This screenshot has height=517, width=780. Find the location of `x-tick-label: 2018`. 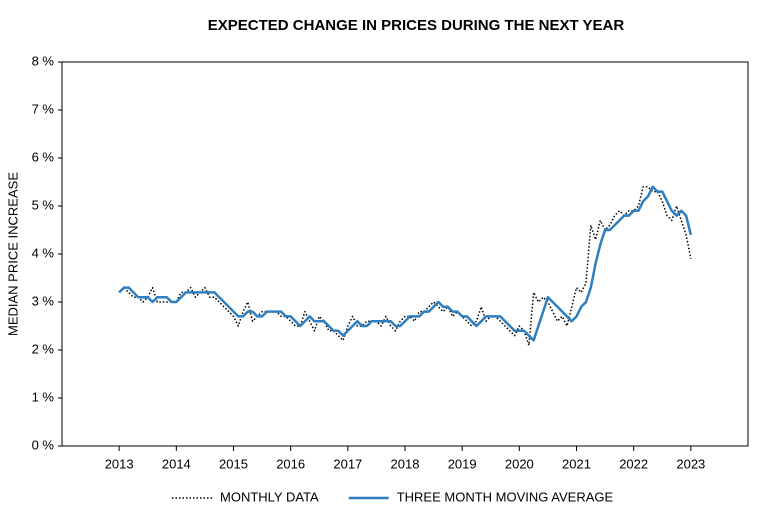

x-tick-label: 2018 is located at coordinates (405, 463).